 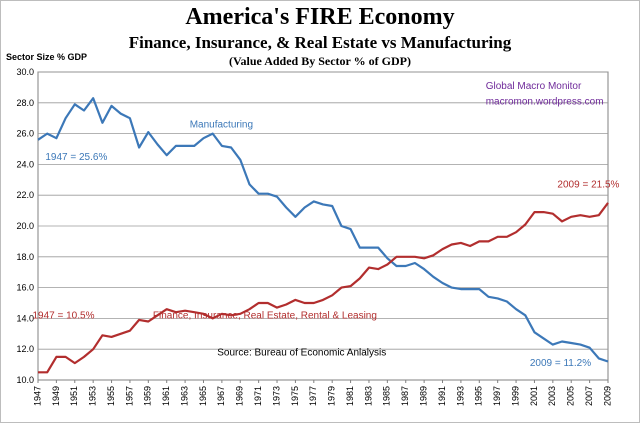 What do you see at coordinates (588, 185) in the screenshot?
I see `annotation-4: 2009 = 21.5%` at bounding box center [588, 185].